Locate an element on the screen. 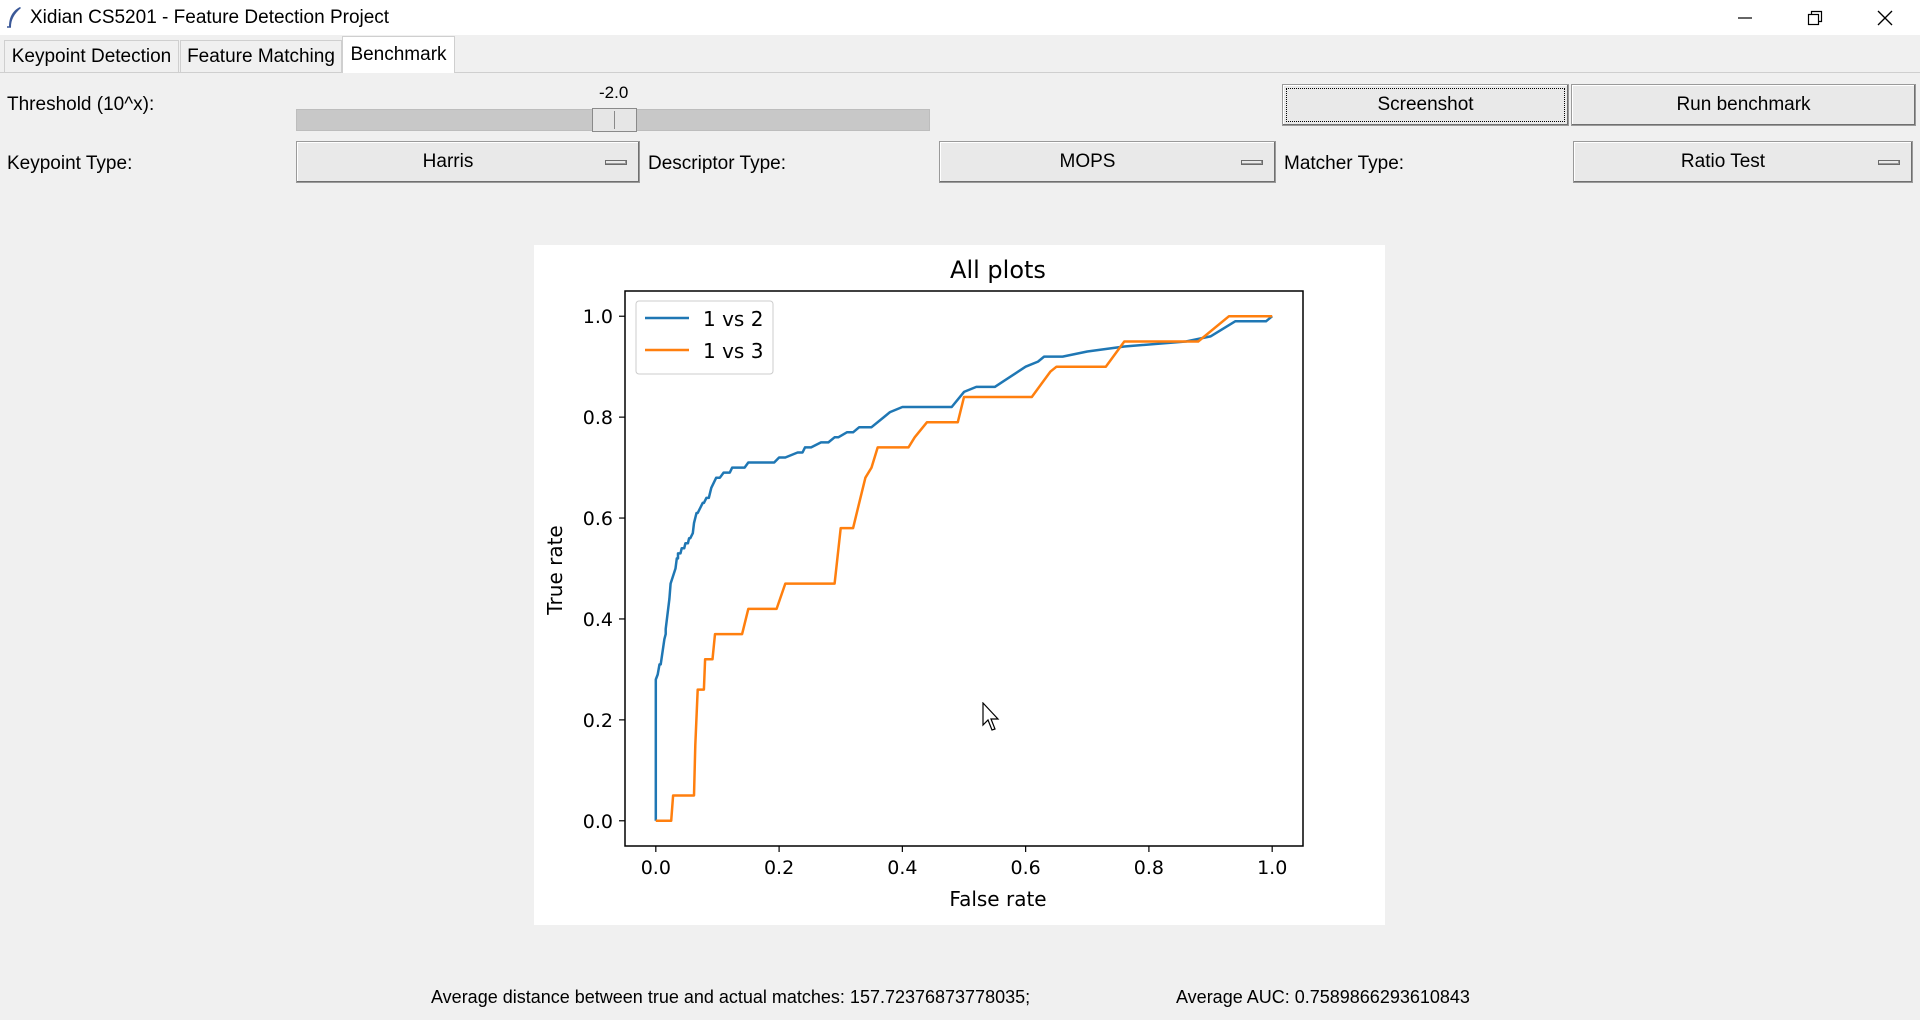 The image size is (1920, 1020). y-tick-label: 0.2 is located at coordinates (598, 721).